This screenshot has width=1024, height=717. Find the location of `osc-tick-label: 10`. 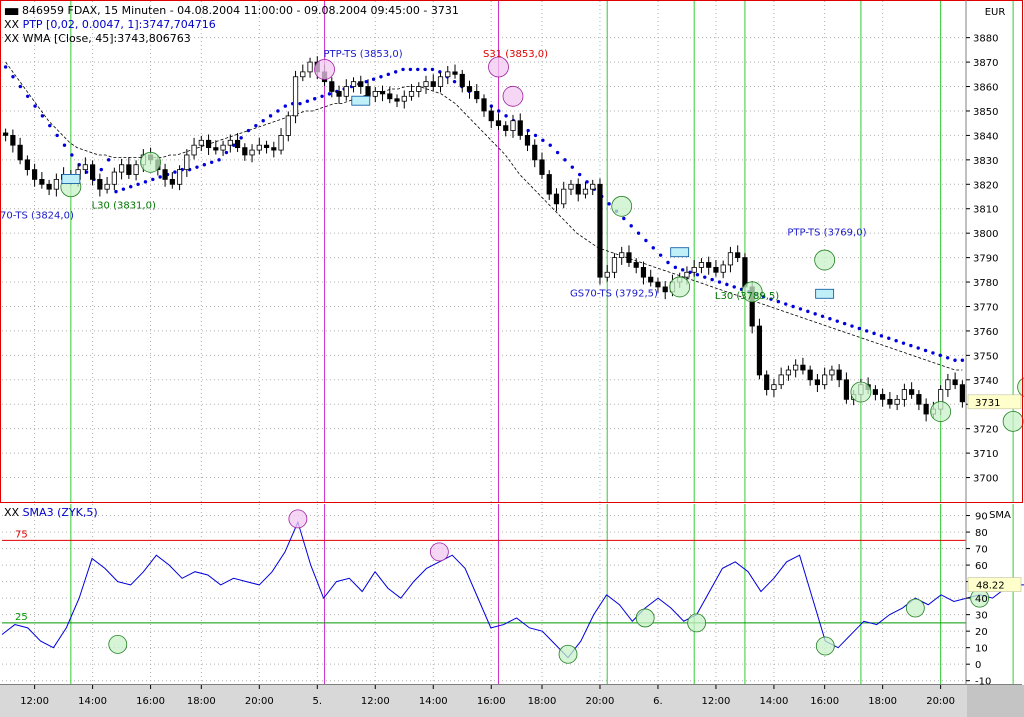

osc-tick-label: 10 is located at coordinates (981, 649).